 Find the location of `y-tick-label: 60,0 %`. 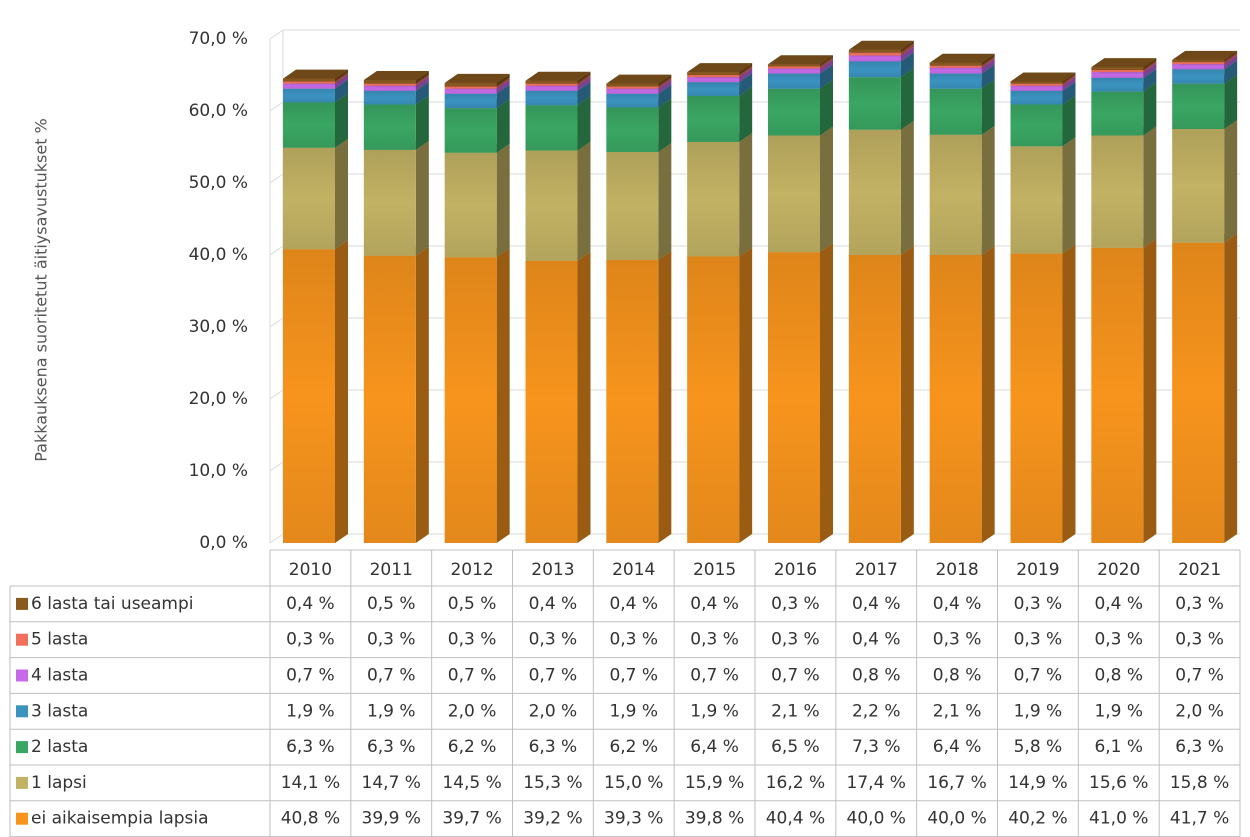

y-tick-label: 60,0 % is located at coordinates (218, 111).